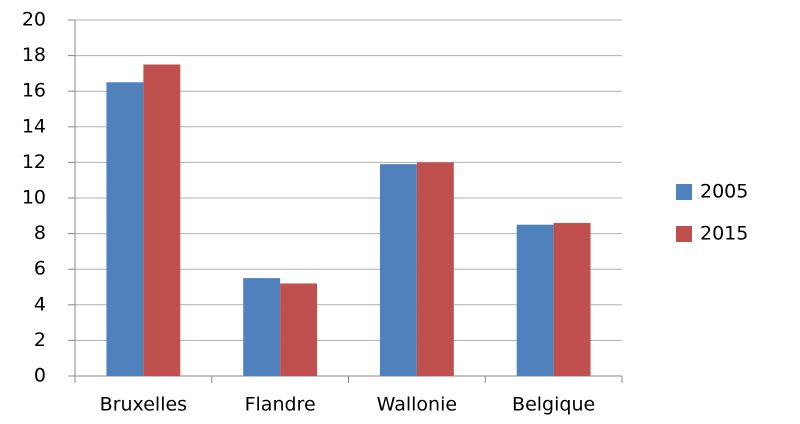  Describe the element at coordinates (143, 405) in the screenshot. I see `x-tick-label: Bruxelles` at that location.